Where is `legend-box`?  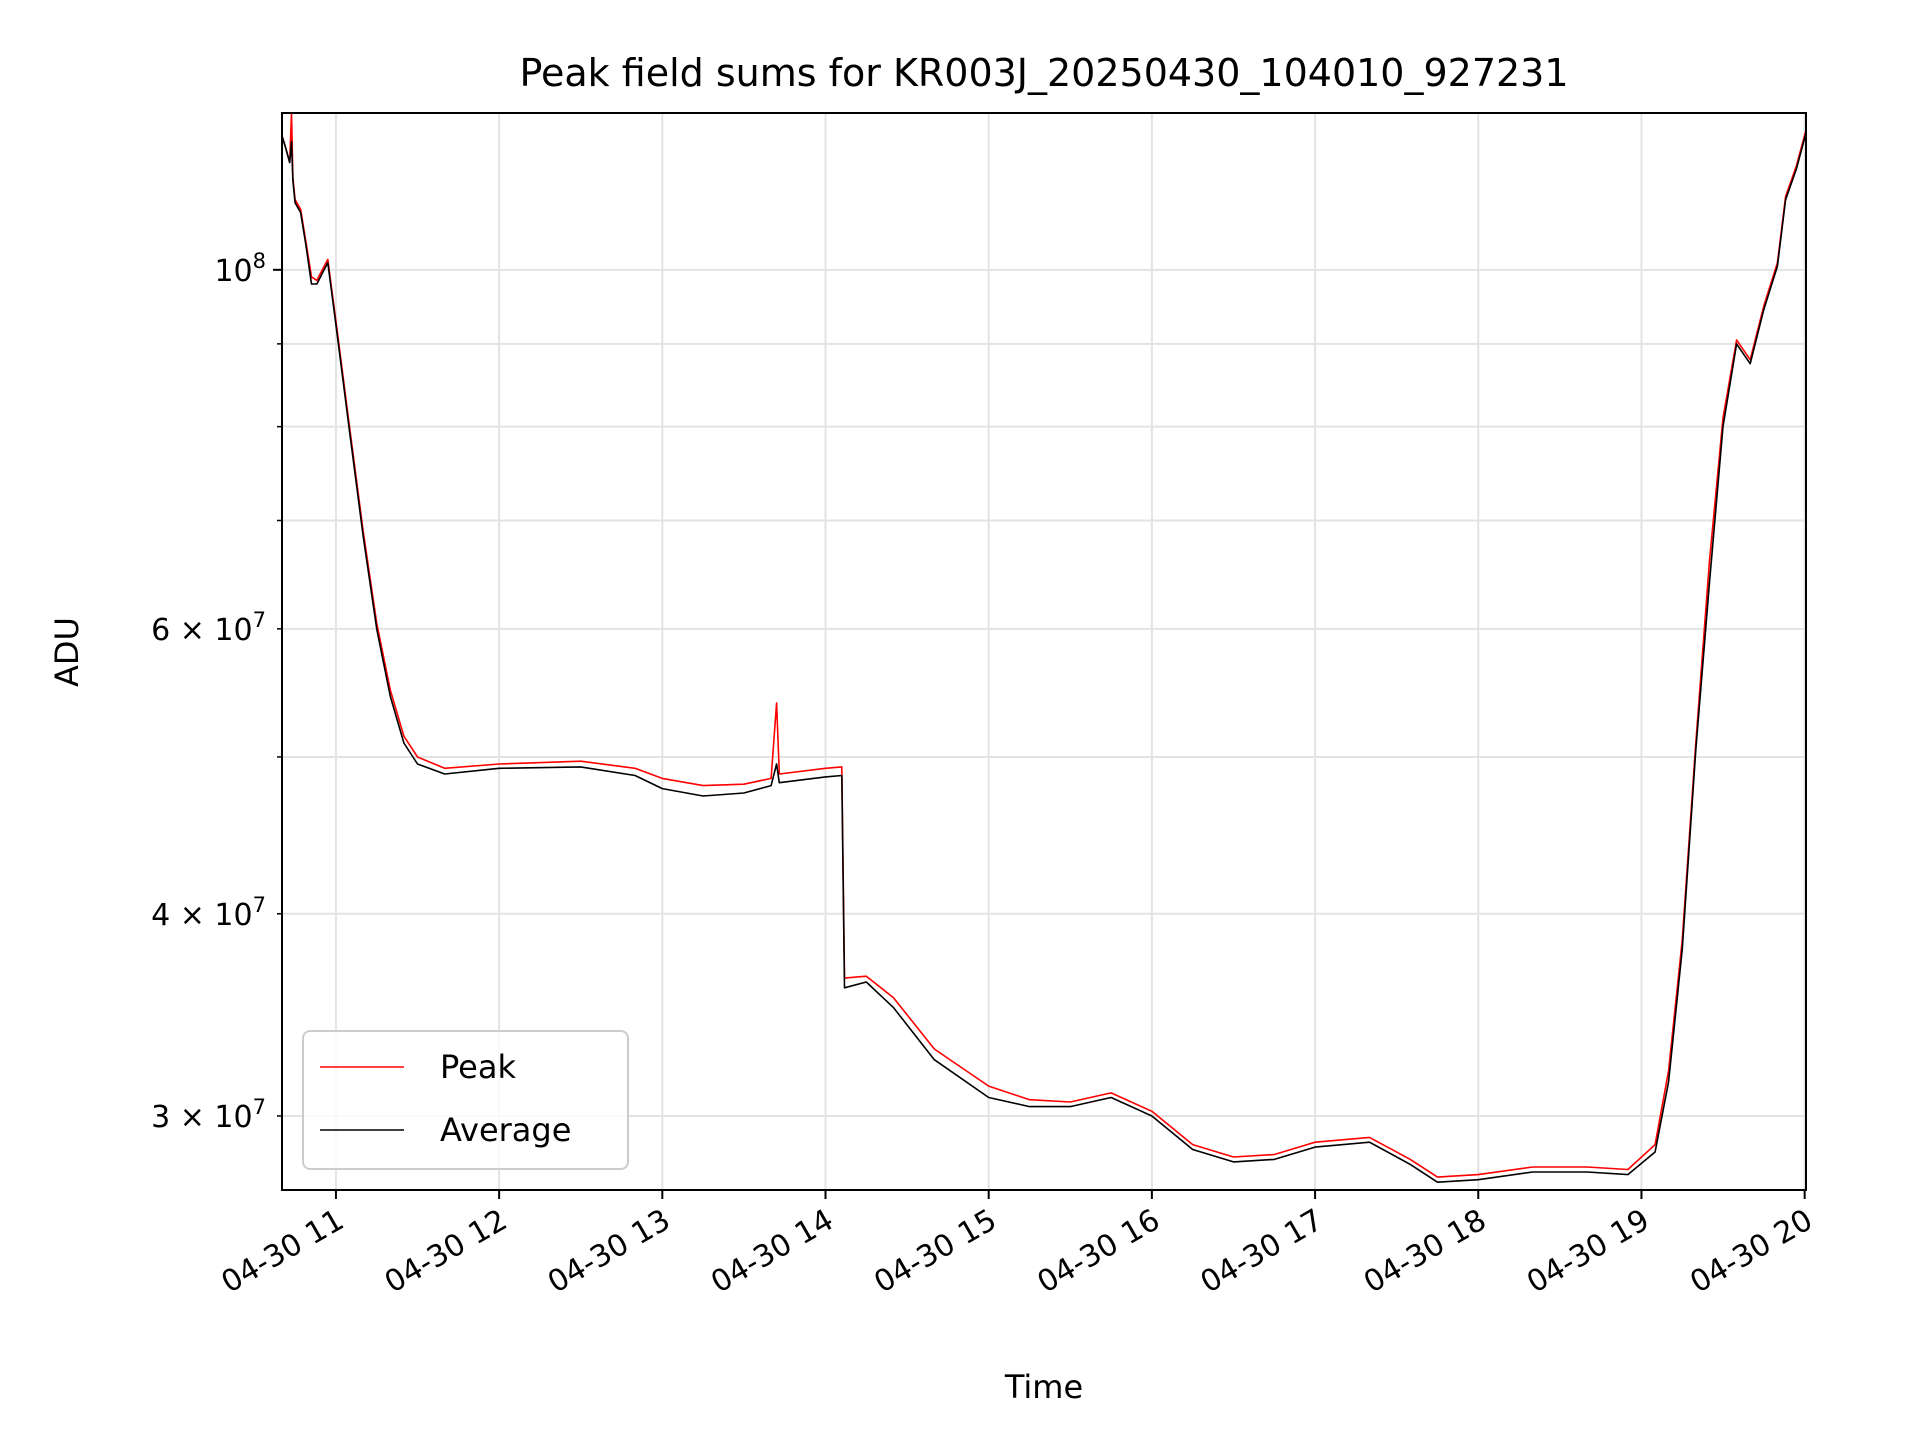
legend-box is located at coordinates (465, 1100).